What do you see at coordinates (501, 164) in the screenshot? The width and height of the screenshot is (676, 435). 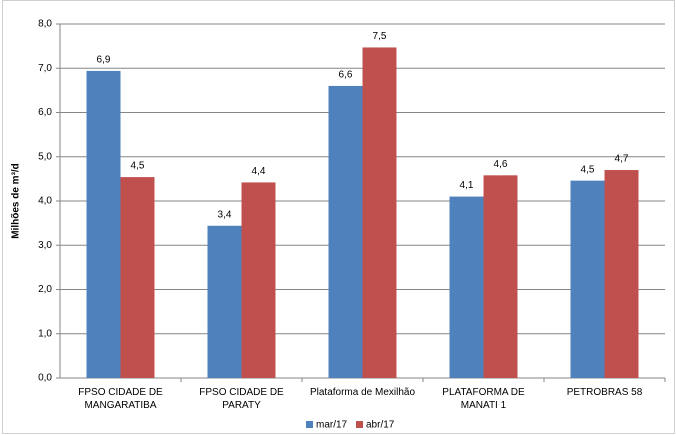 I see `value-label: 4,6` at bounding box center [501, 164].